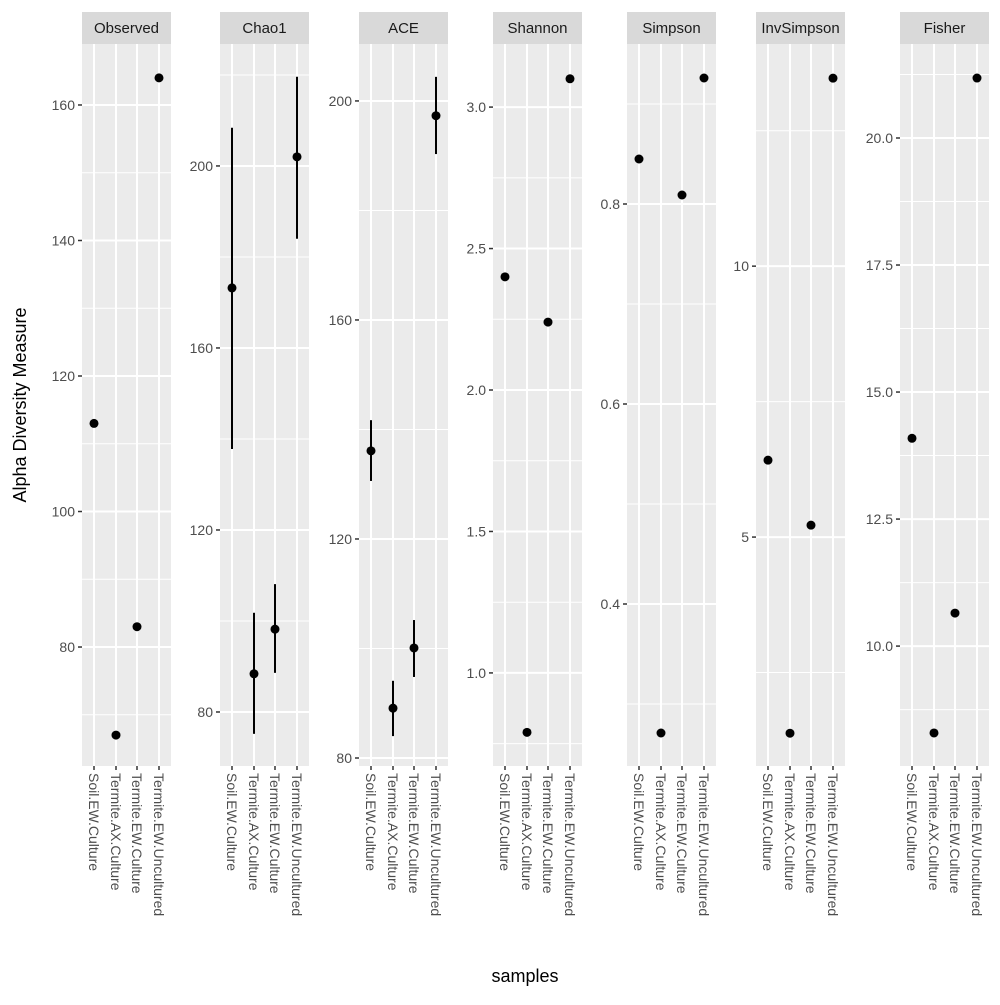 This screenshot has height=1005, width=1000. What do you see at coordinates (741, 266) in the screenshot?
I see `y-tick-label: 10` at bounding box center [741, 266].